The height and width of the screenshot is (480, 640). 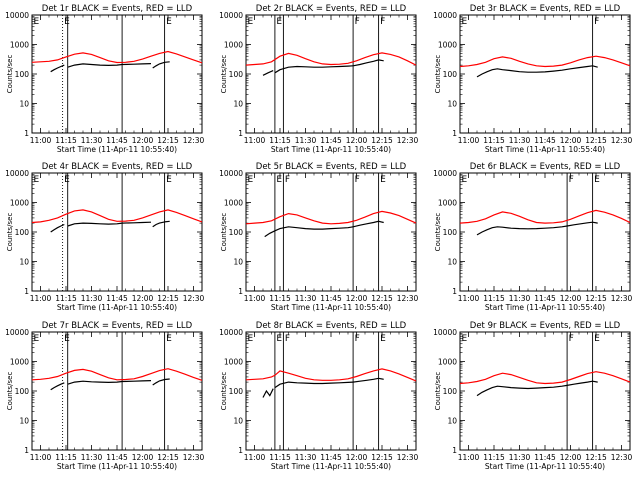 I want to click on panel-title: Det 8r BLACK = Events, RED = LLD, so click(x=331, y=326).